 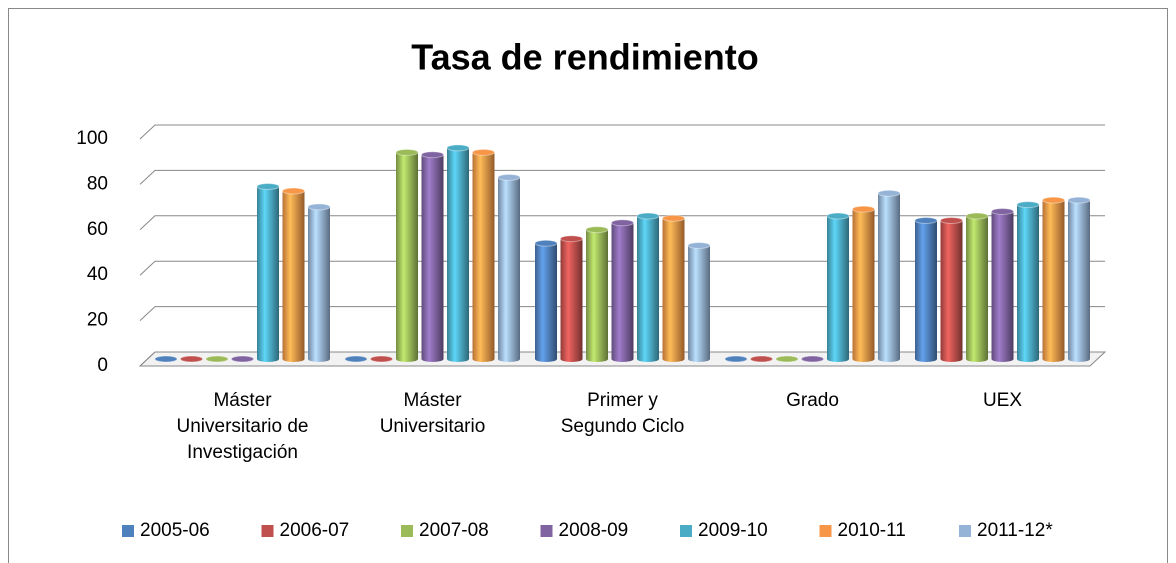 I want to click on legend-label: 2005-06, so click(x=175, y=530).